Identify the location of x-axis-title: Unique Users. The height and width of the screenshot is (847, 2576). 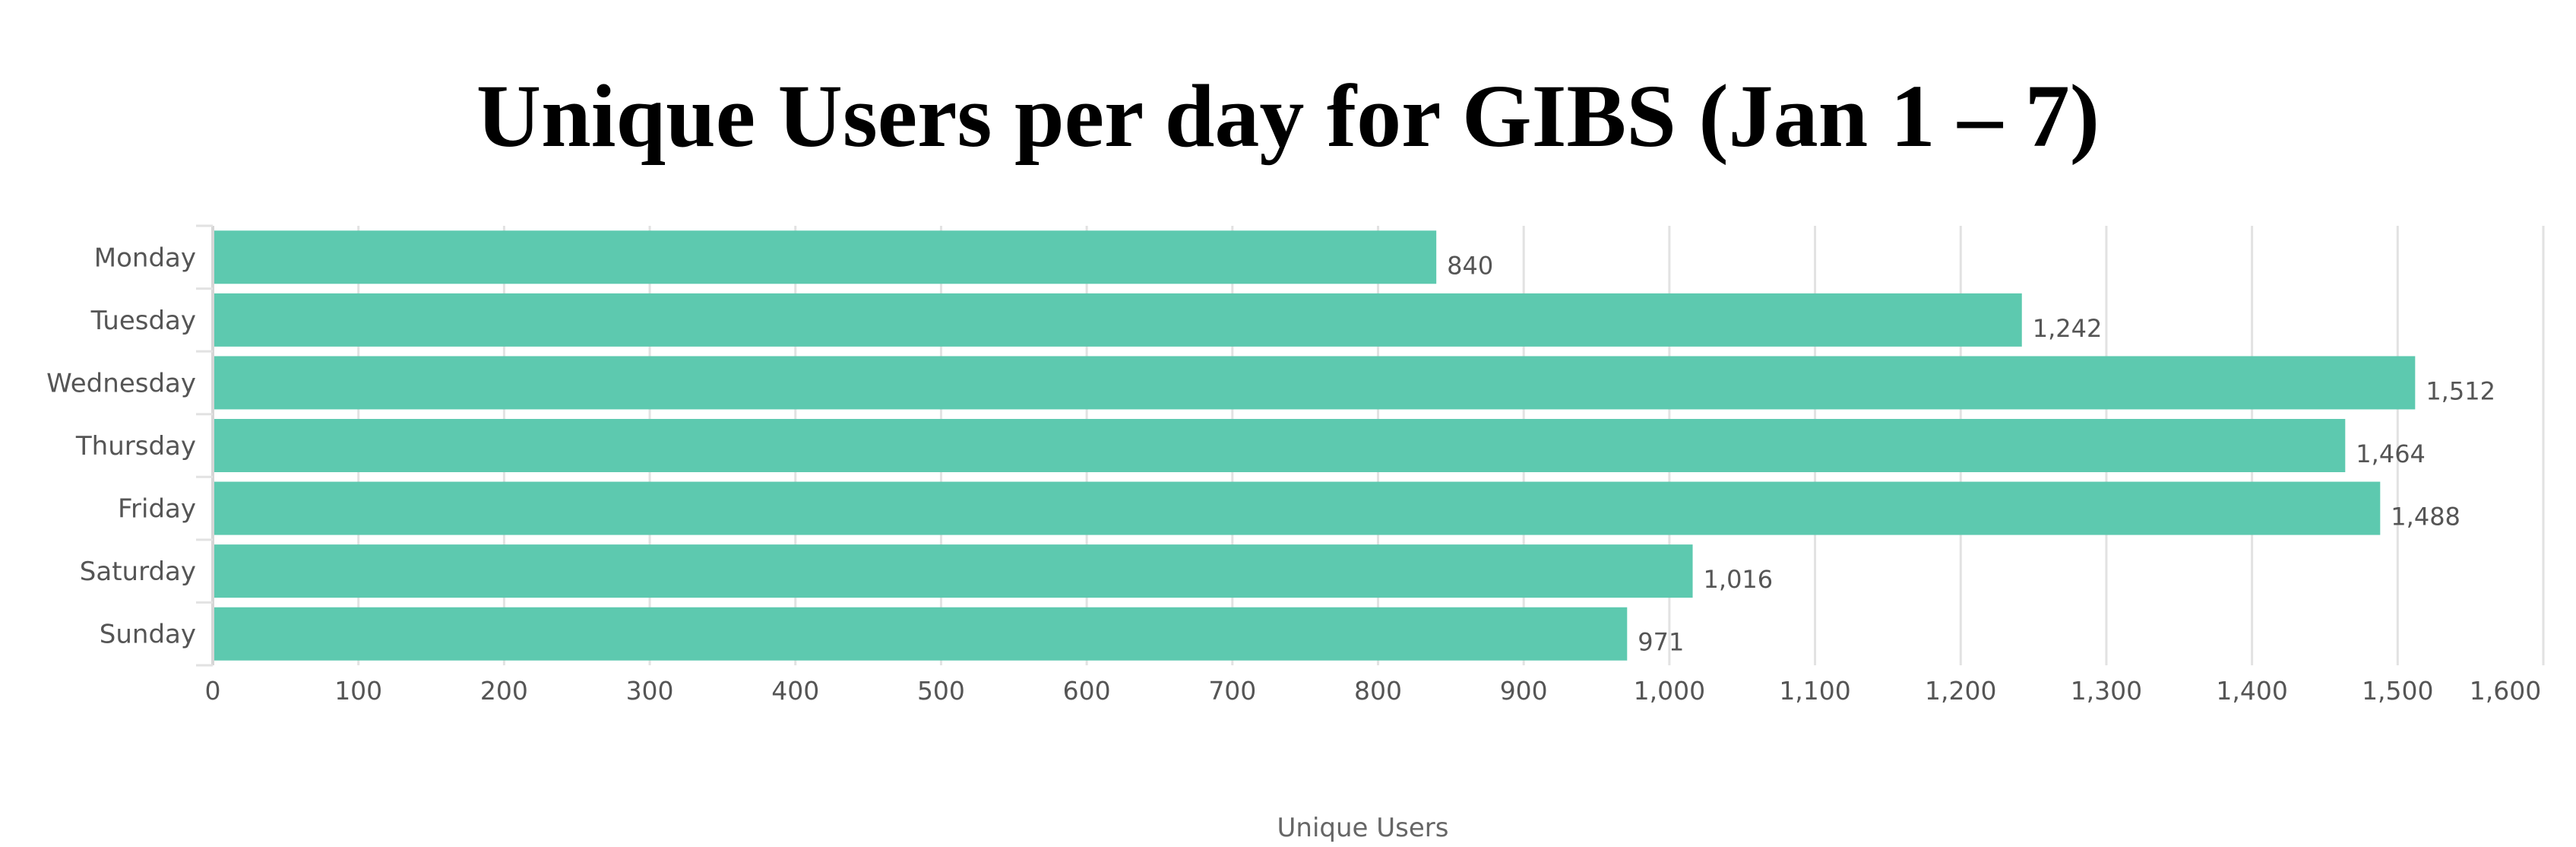
(1363, 828).